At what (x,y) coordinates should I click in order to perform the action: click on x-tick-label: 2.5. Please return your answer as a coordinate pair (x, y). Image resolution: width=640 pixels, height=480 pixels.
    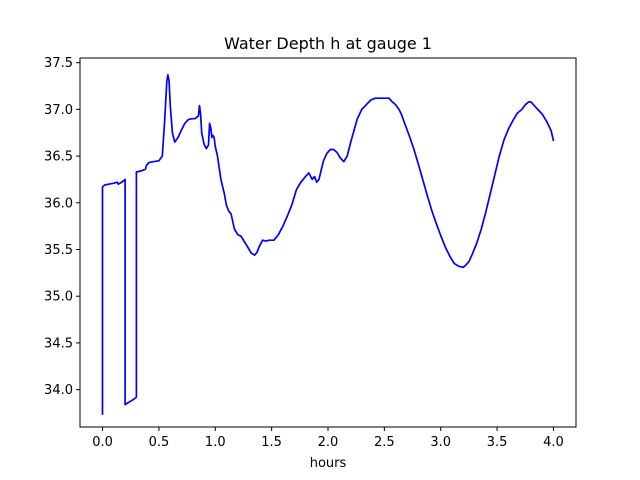
    Looking at the image, I should click on (384, 442).